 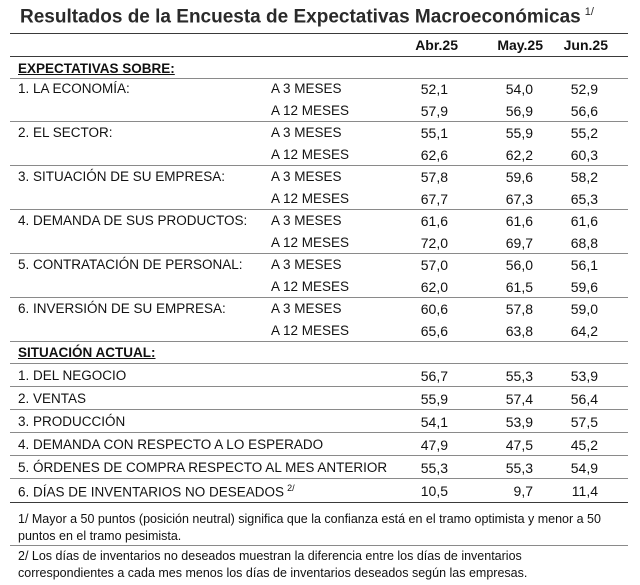 I want to click on value-cell: 60,3, so click(x=584, y=155).